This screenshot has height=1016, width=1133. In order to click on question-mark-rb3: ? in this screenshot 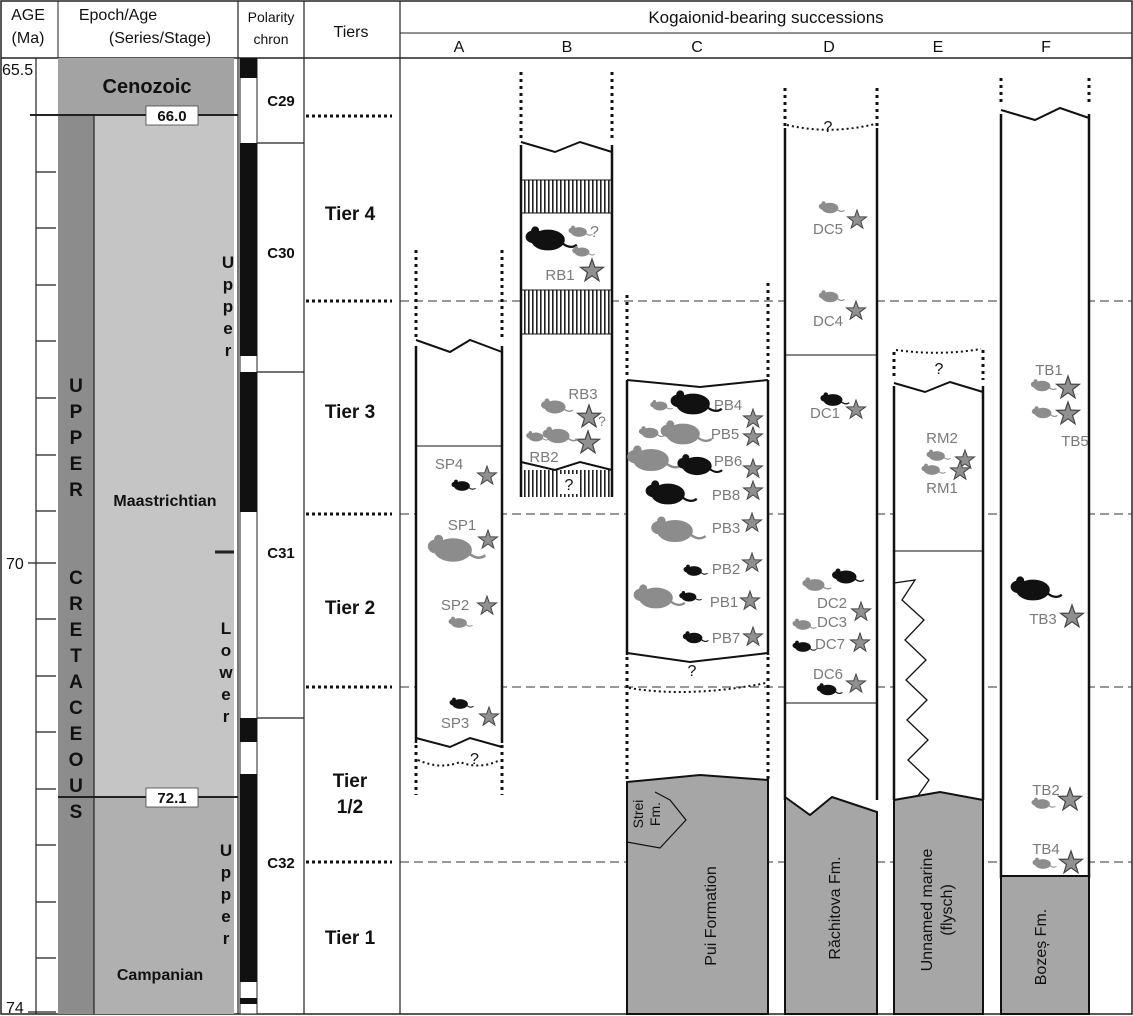, I will do `click(602, 421)`.